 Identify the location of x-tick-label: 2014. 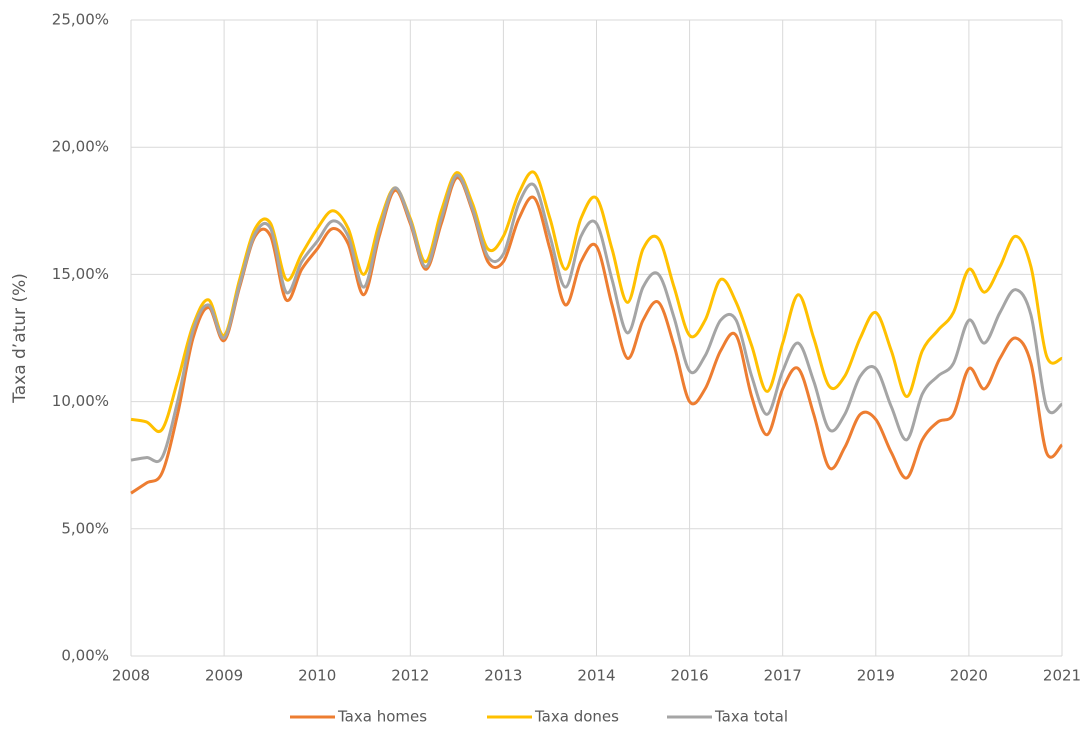
(596, 676).